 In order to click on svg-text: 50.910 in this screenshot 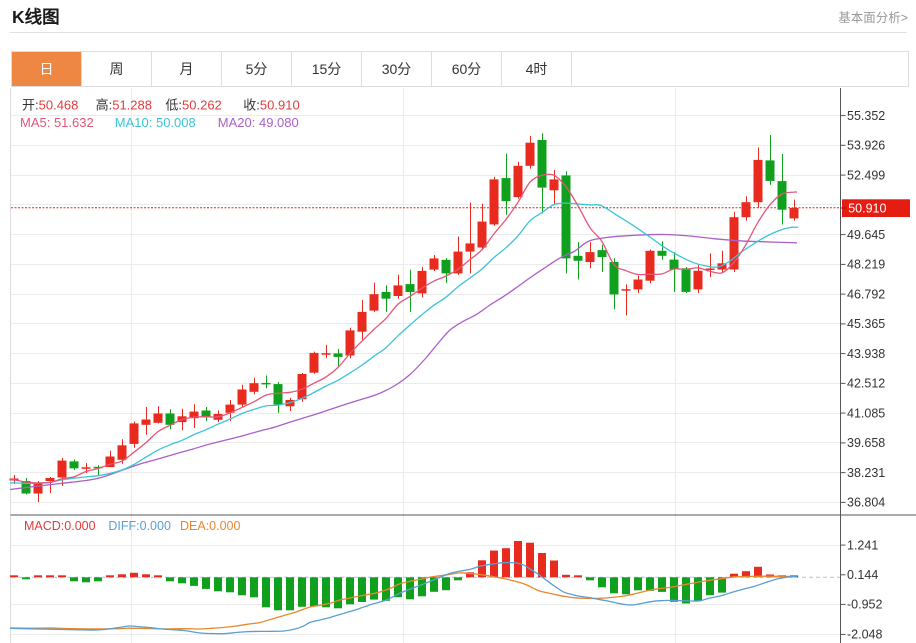, I will do `click(867, 208)`.